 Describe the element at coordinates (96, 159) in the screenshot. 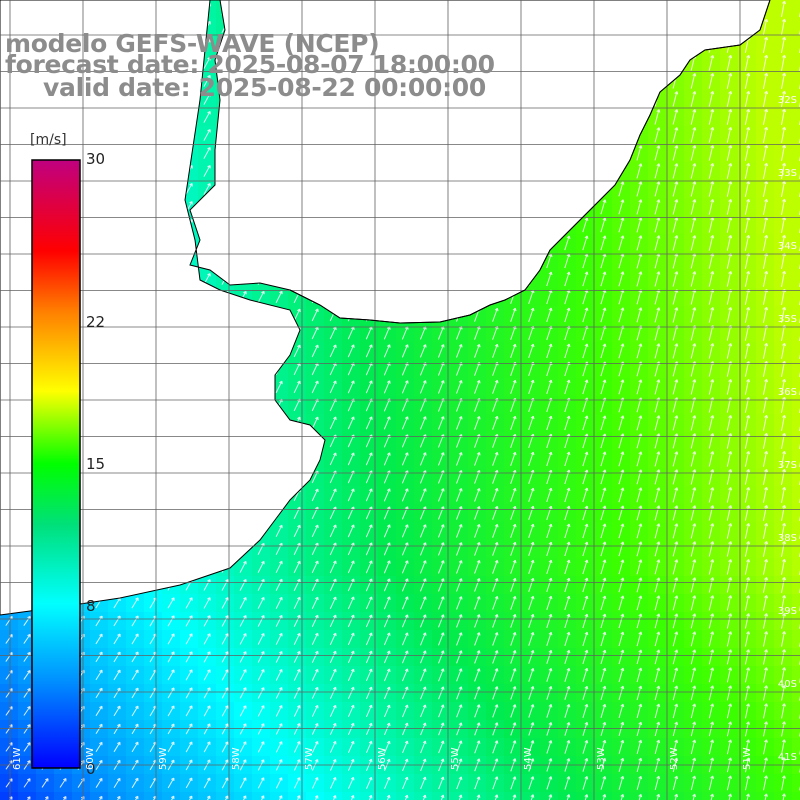

I see `colorbar-tick-label: 30` at that location.